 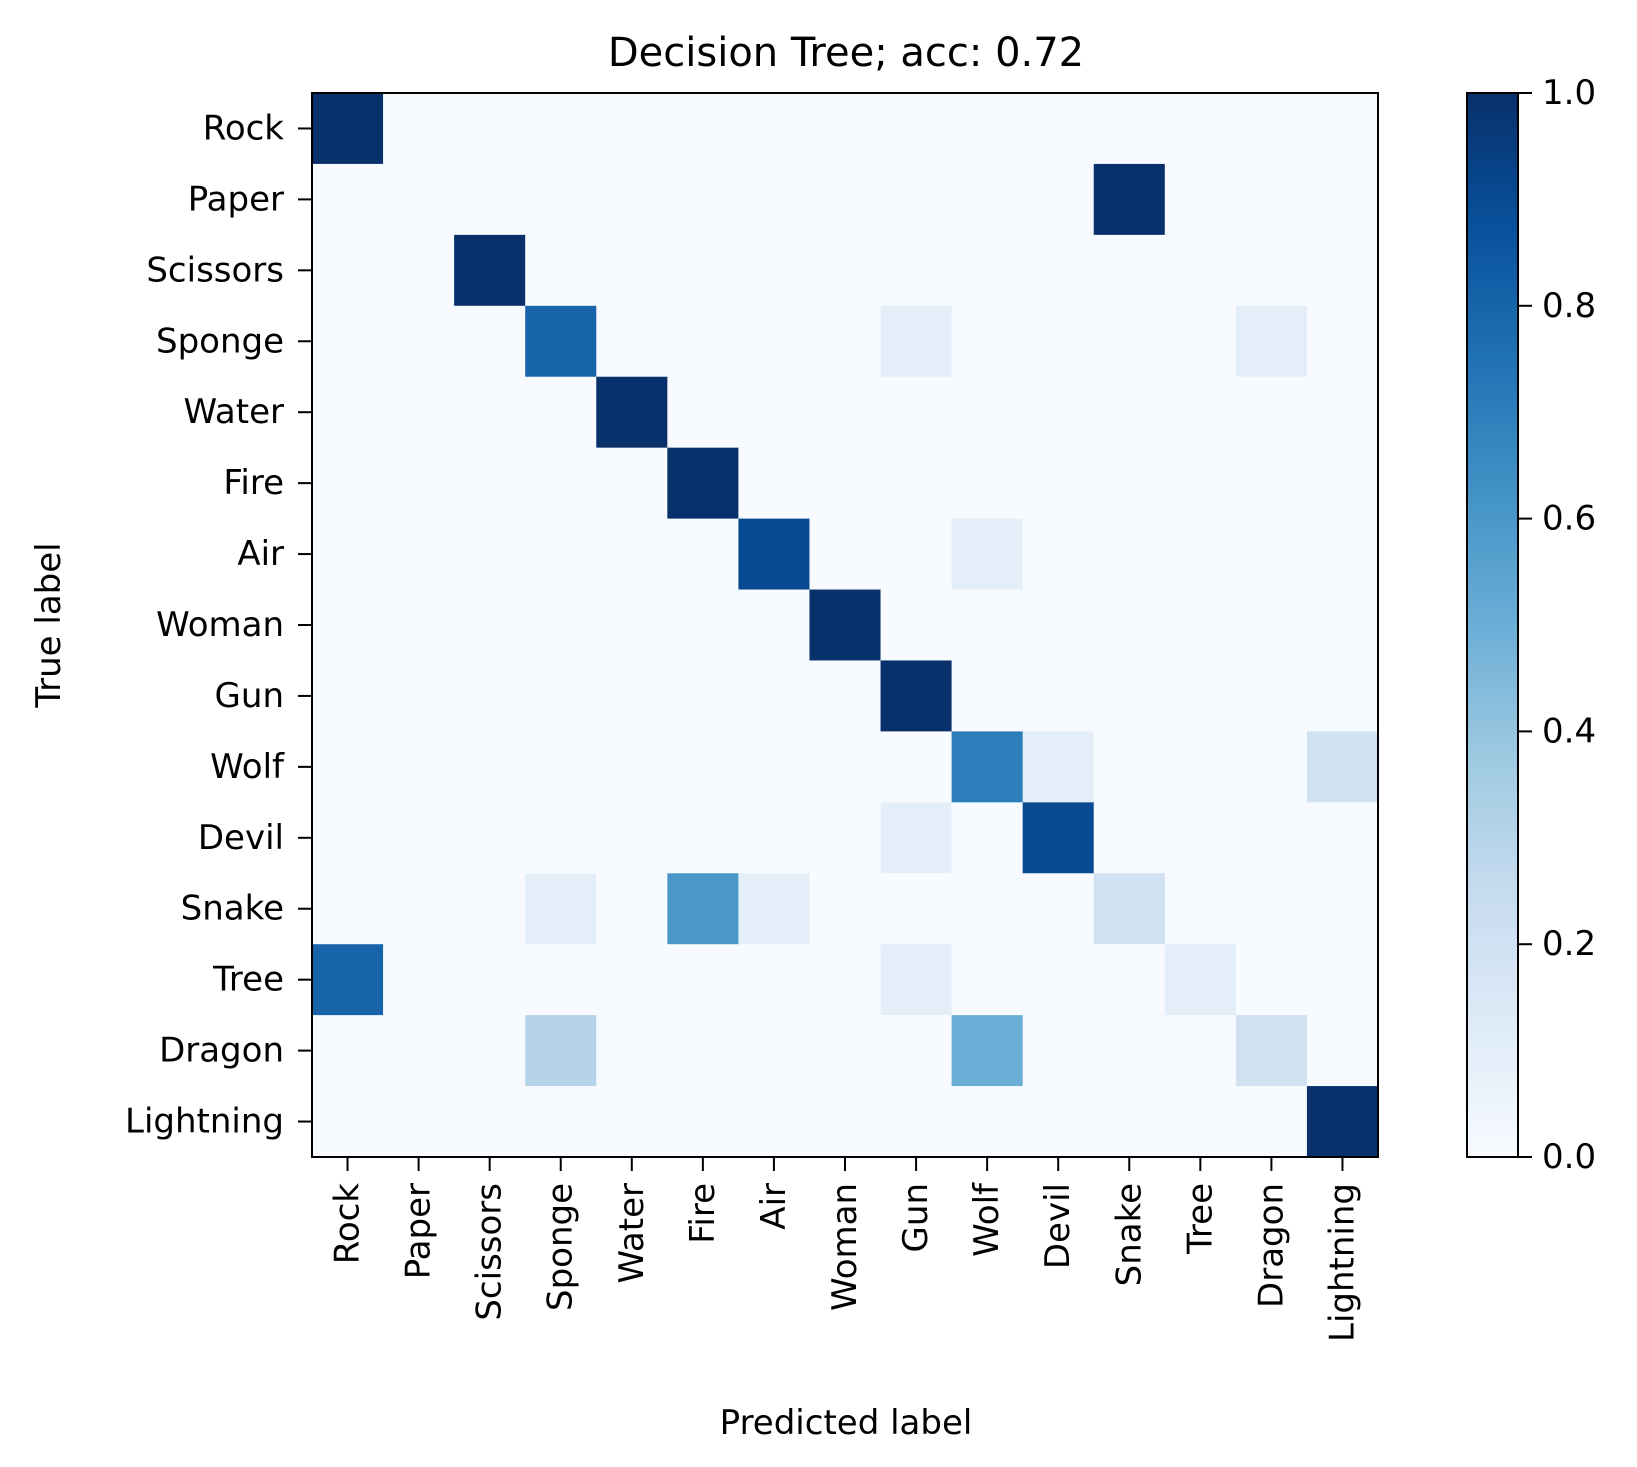 What do you see at coordinates (204, 1122) in the screenshot?
I see `y-tick-label: Lightning` at bounding box center [204, 1122].